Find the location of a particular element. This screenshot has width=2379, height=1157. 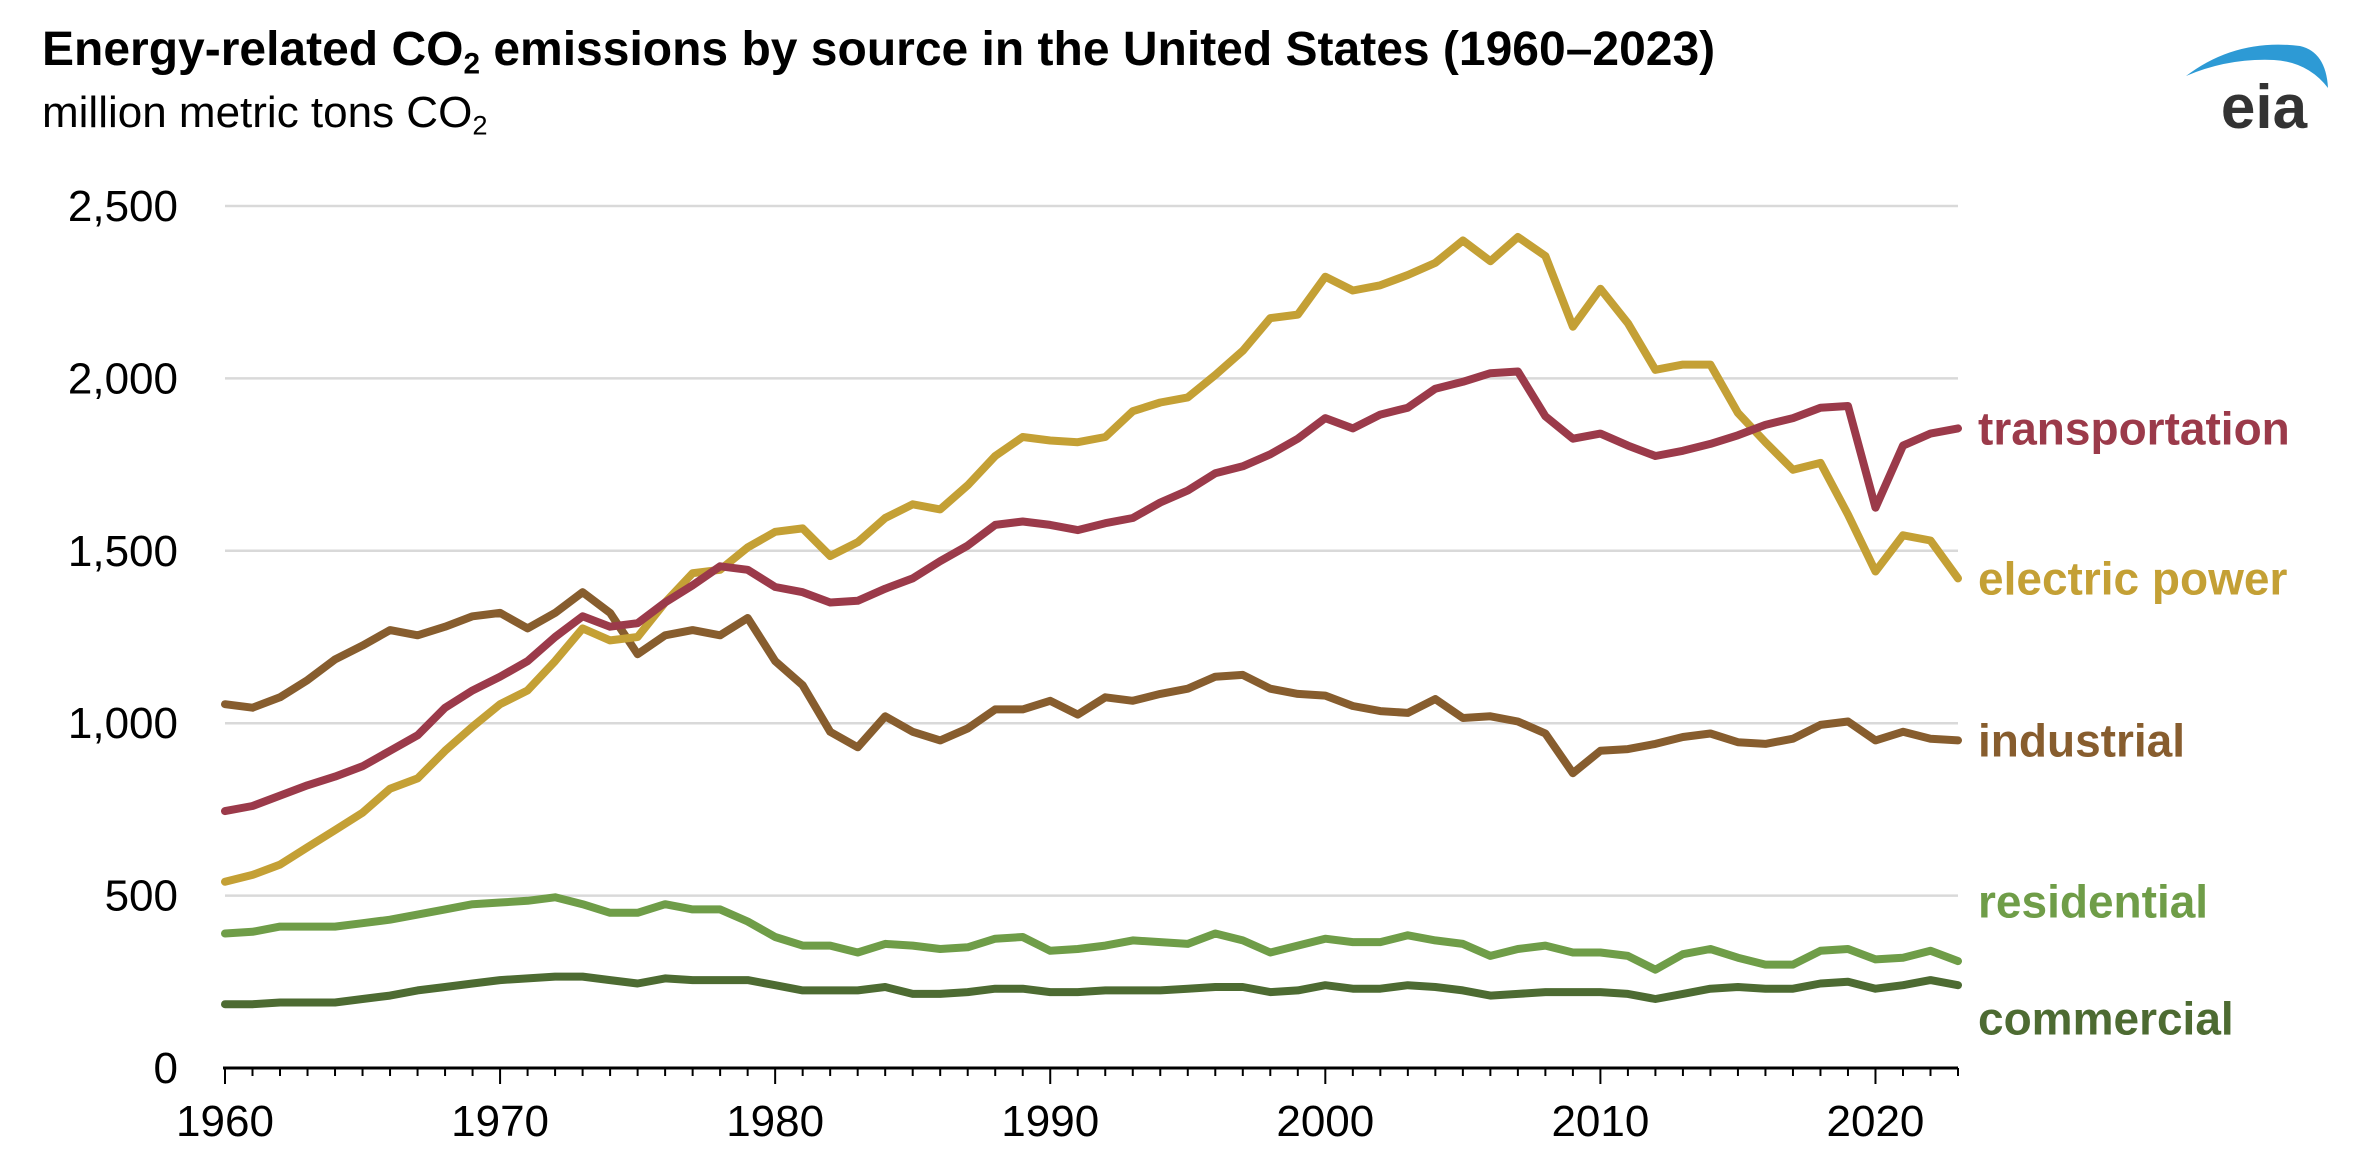

x-tick-label: 1990 is located at coordinates (1050, 1121).